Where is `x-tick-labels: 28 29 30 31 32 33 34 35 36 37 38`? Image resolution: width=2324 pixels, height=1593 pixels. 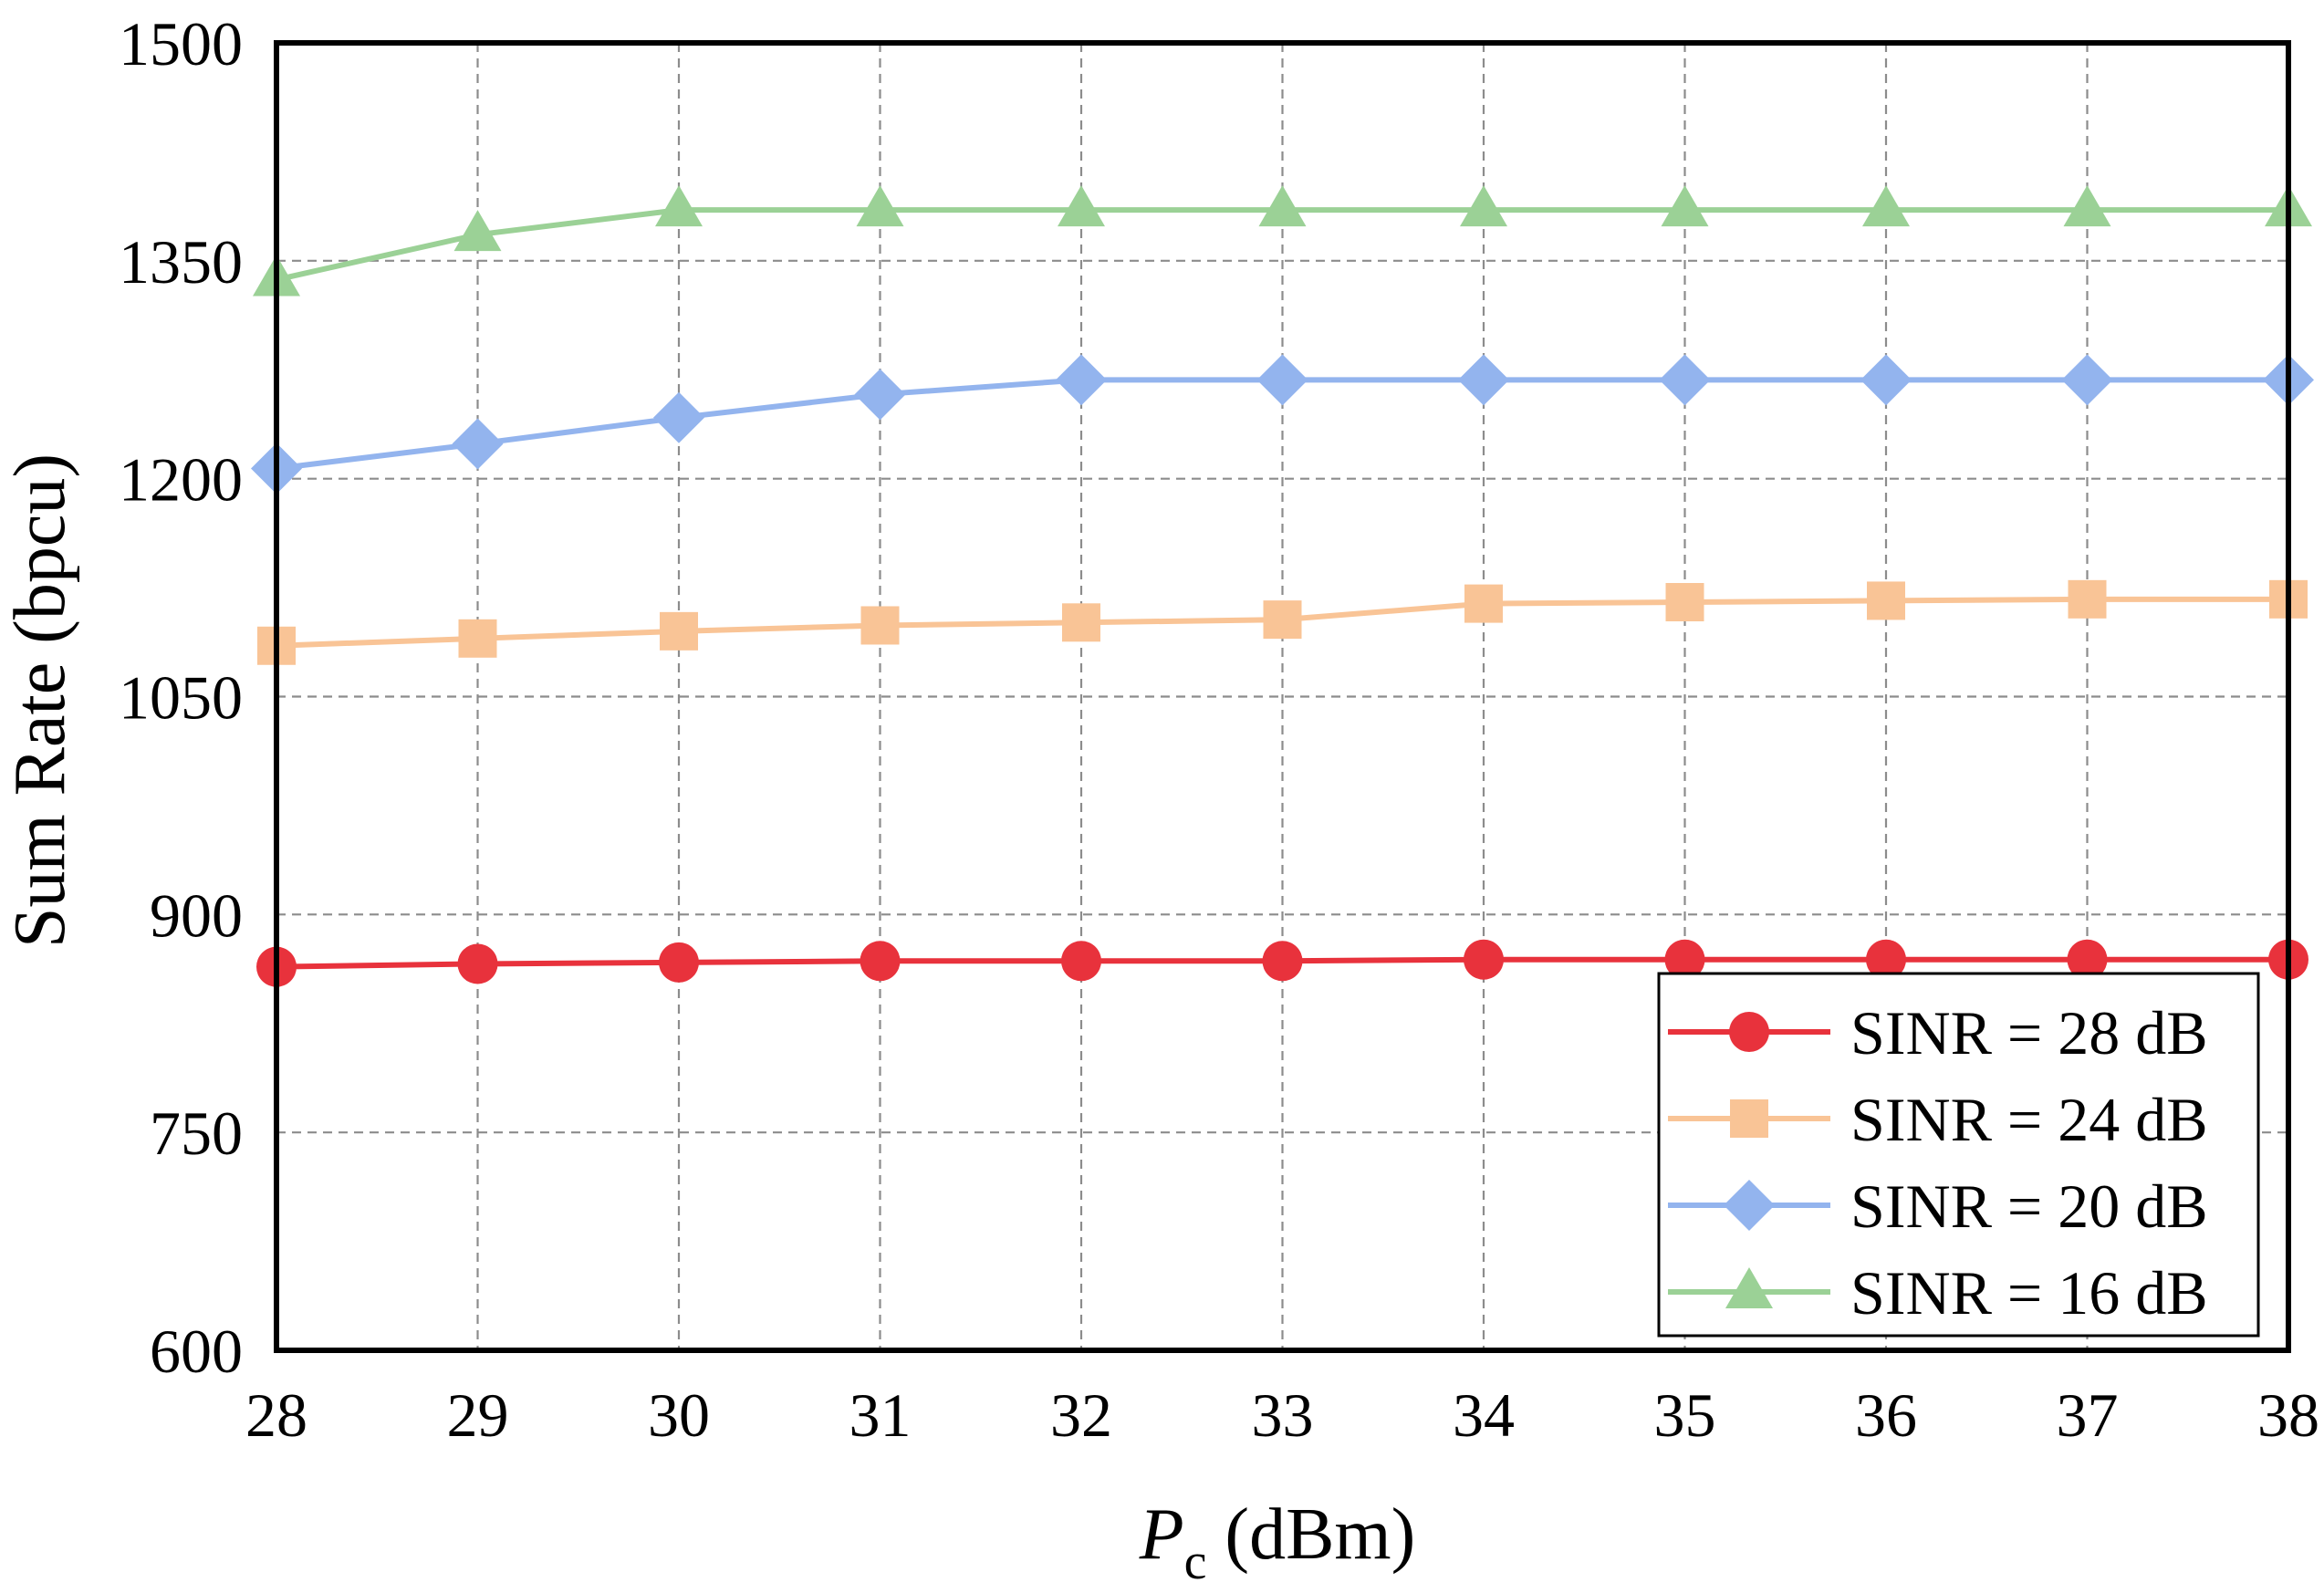
x-tick-labels: 28 29 30 31 32 33 34 35 36 37 38 is located at coordinates (1282, 1415).